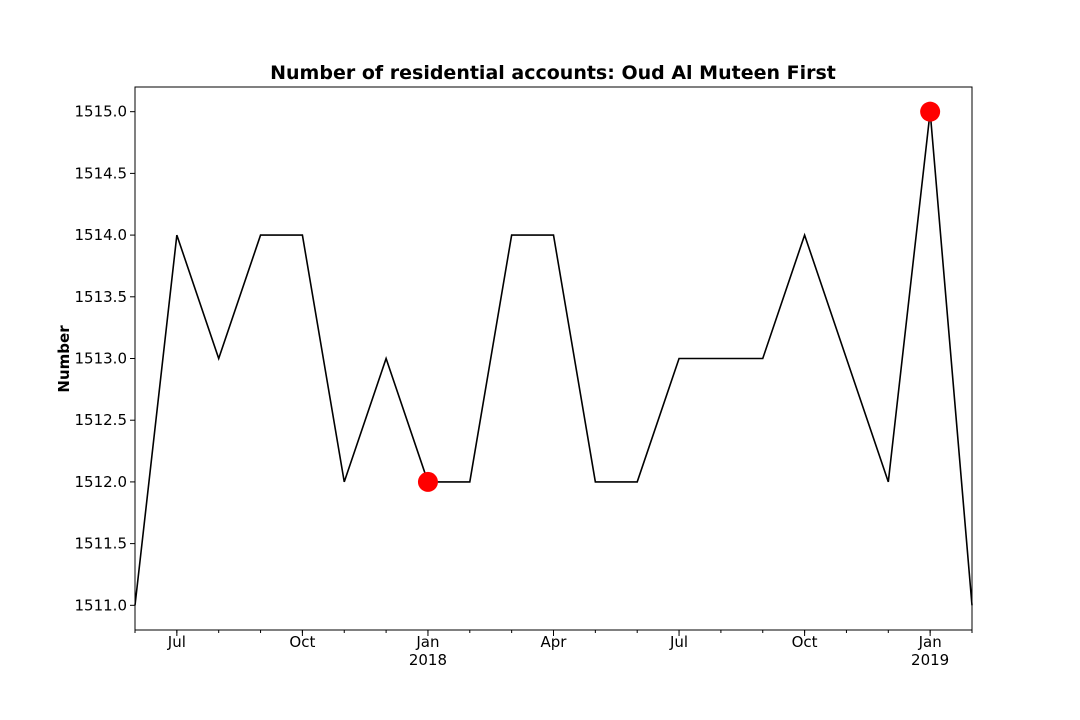 Image resolution: width=1080 pixels, height=720 pixels. What do you see at coordinates (428, 660) in the screenshot?
I see `x-tick-year-label: 2018` at bounding box center [428, 660].